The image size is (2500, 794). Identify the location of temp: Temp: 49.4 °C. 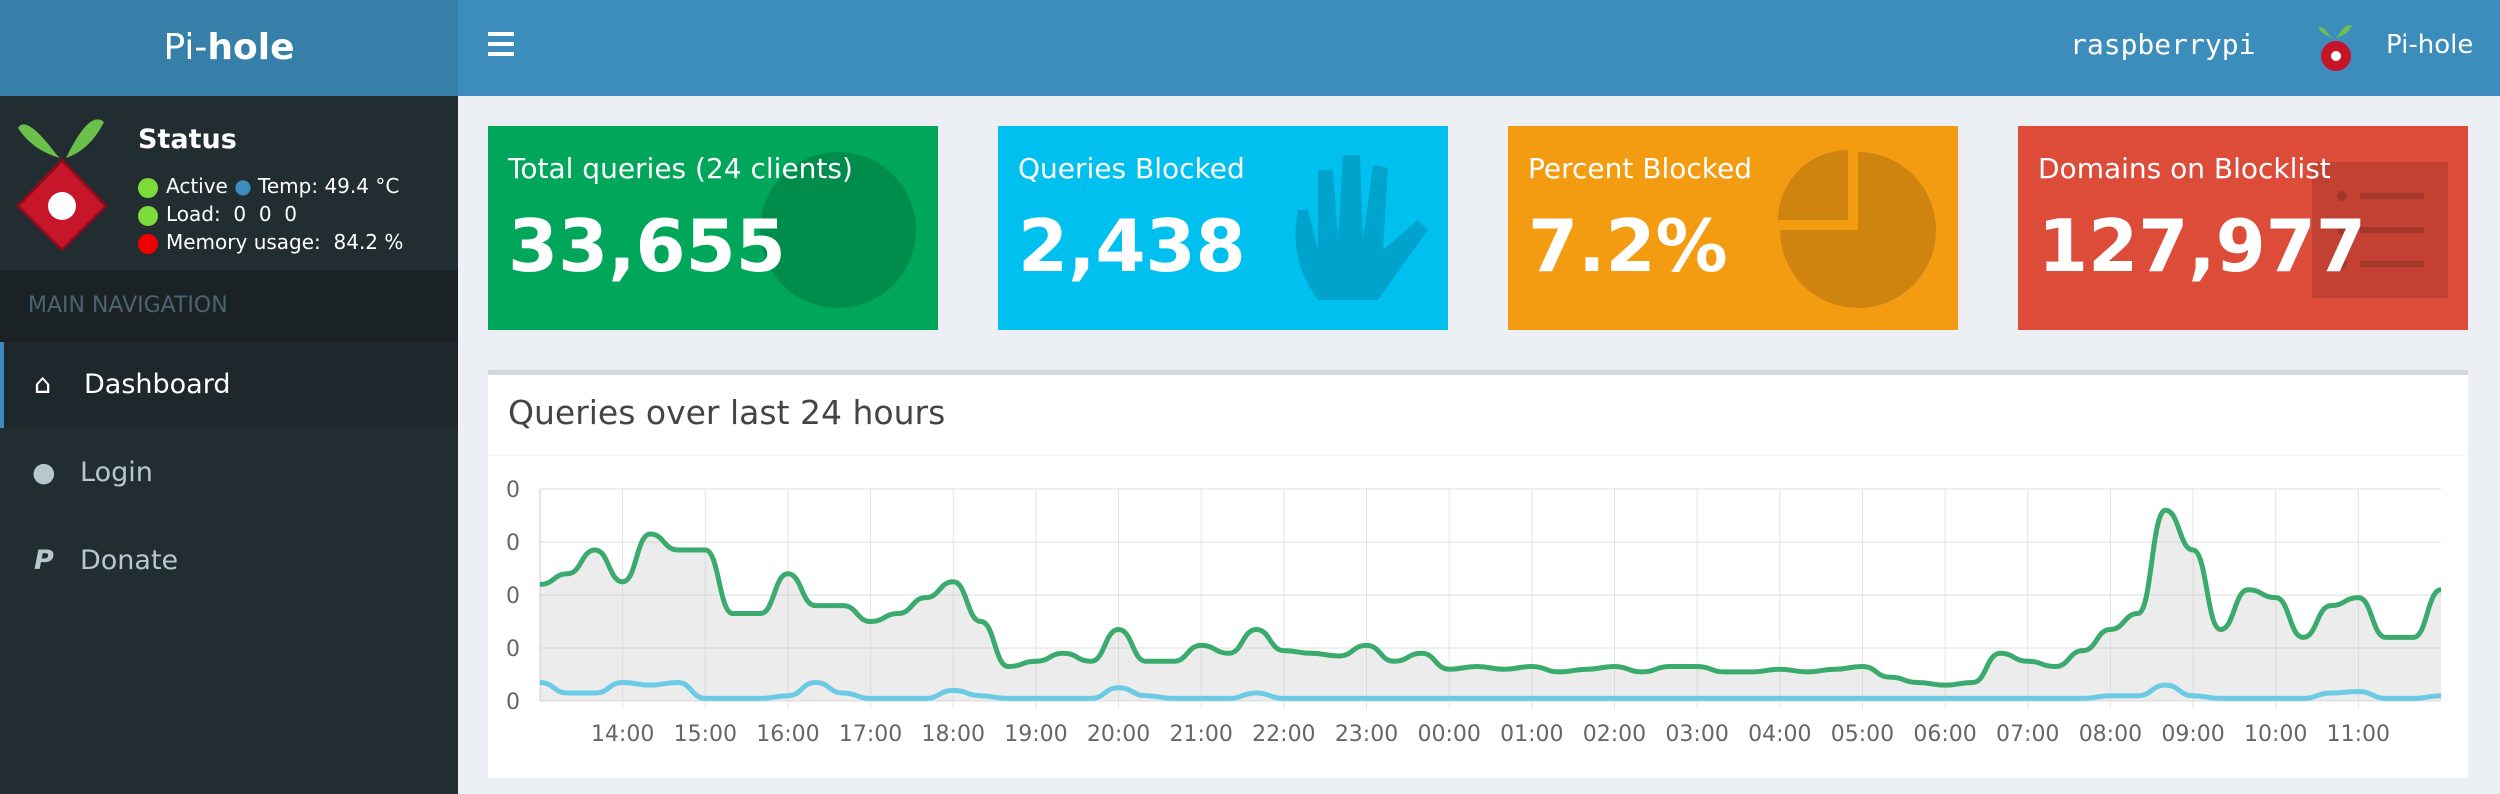
(329, 186).